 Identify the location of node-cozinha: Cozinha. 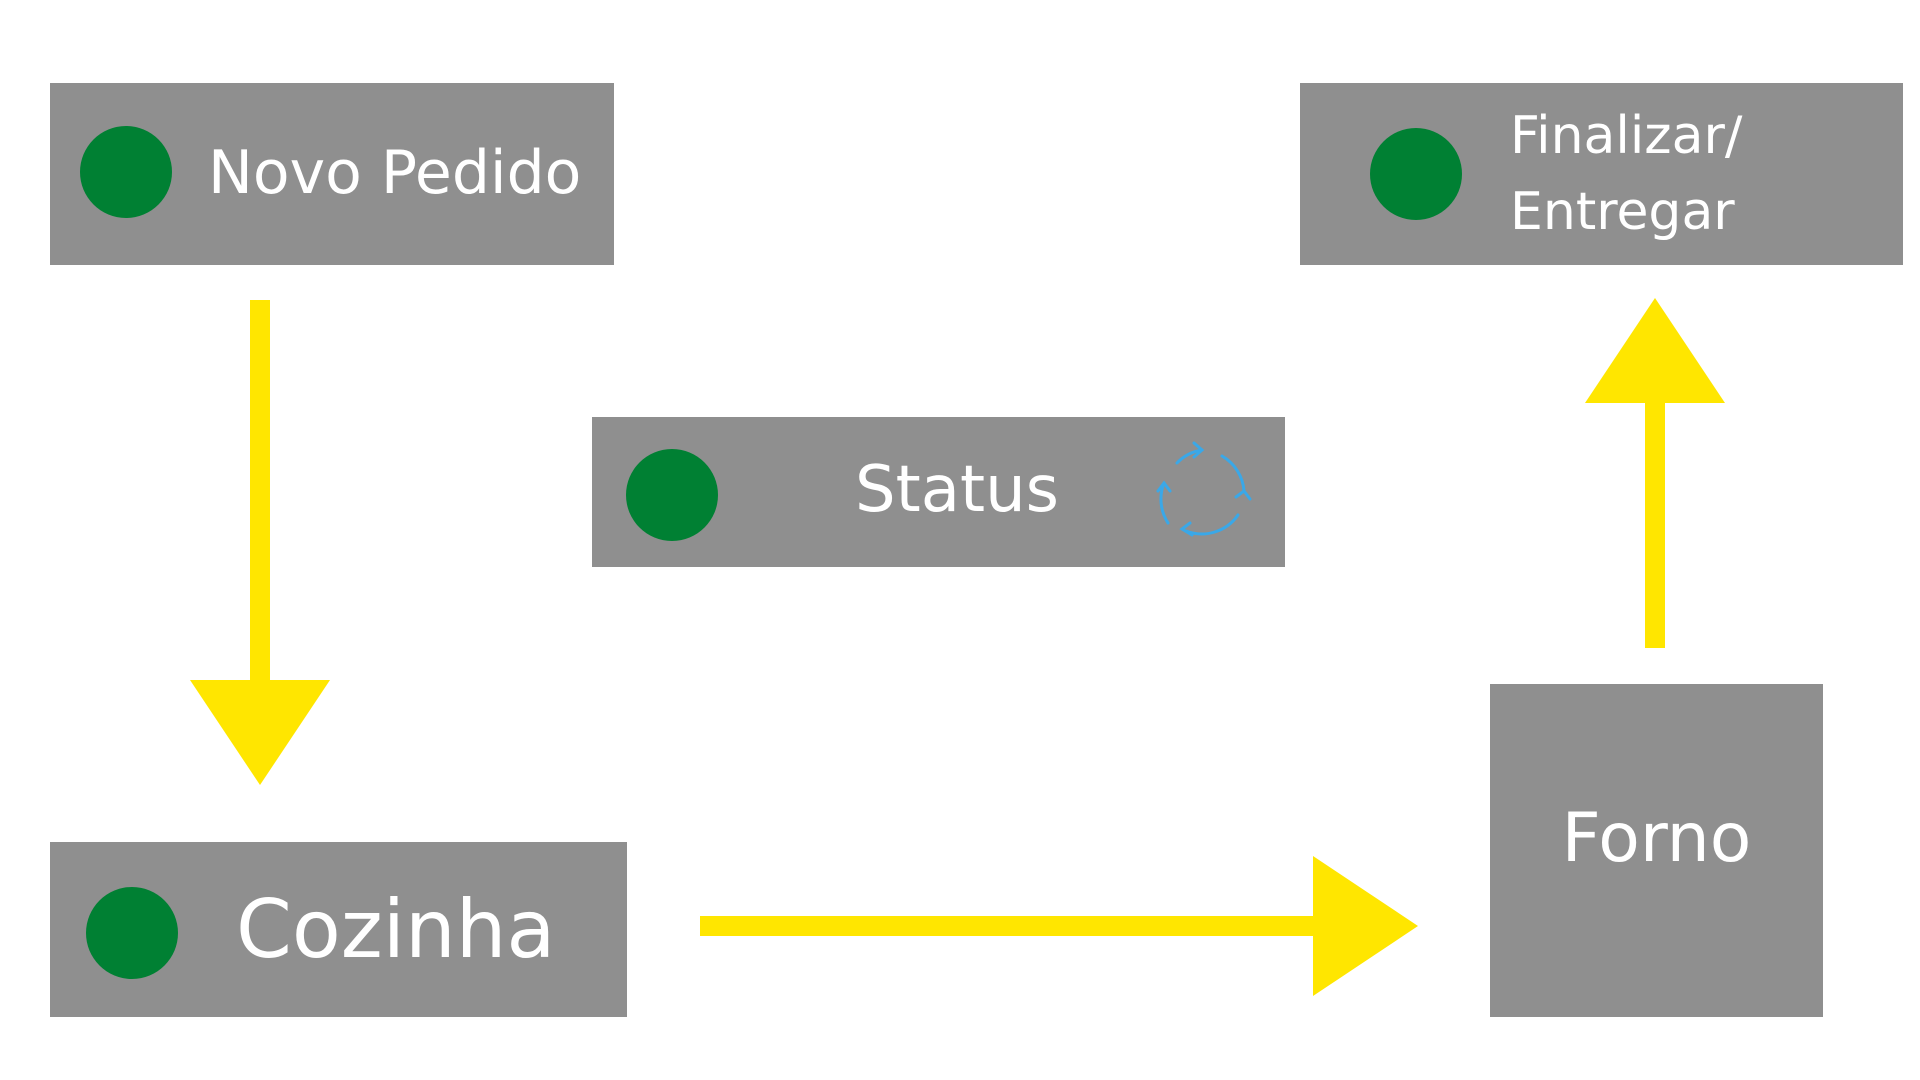
(338, 929).